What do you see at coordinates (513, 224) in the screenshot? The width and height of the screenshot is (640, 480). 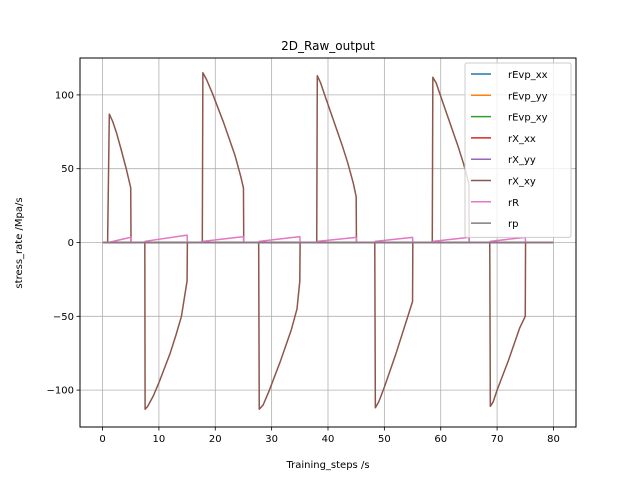 I see `legend-label: rp` at bounding box center [513, 224].